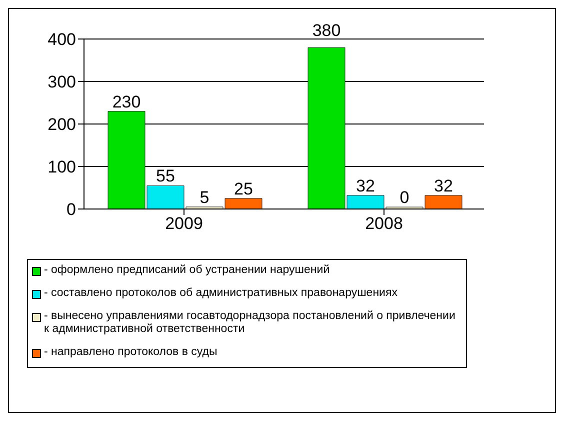  I want to click on y-tick-label: 200, so click(62, 124).